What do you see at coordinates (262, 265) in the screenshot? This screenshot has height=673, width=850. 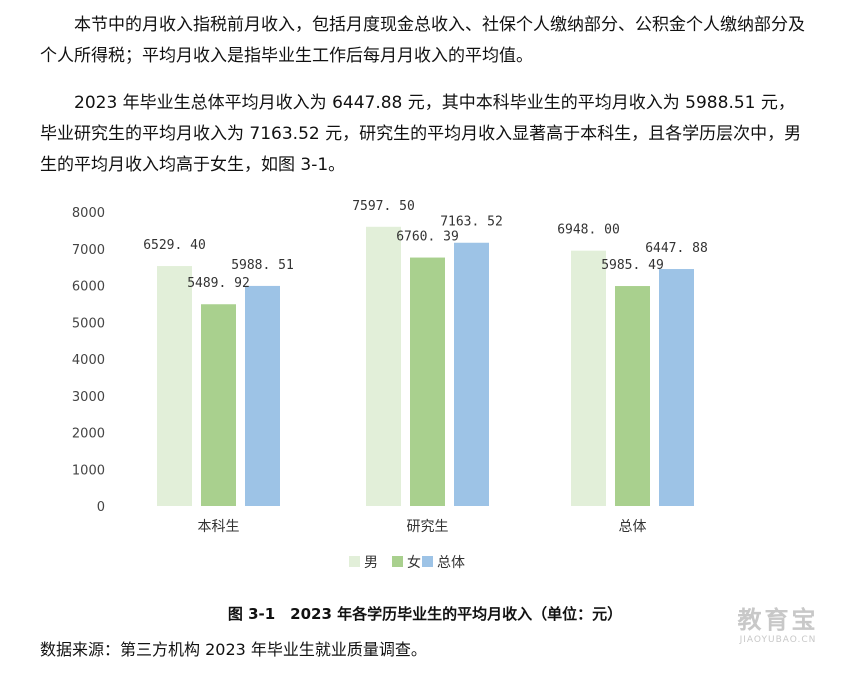 I see `data-label: 5988. 51` at bounding box center [262, 265].